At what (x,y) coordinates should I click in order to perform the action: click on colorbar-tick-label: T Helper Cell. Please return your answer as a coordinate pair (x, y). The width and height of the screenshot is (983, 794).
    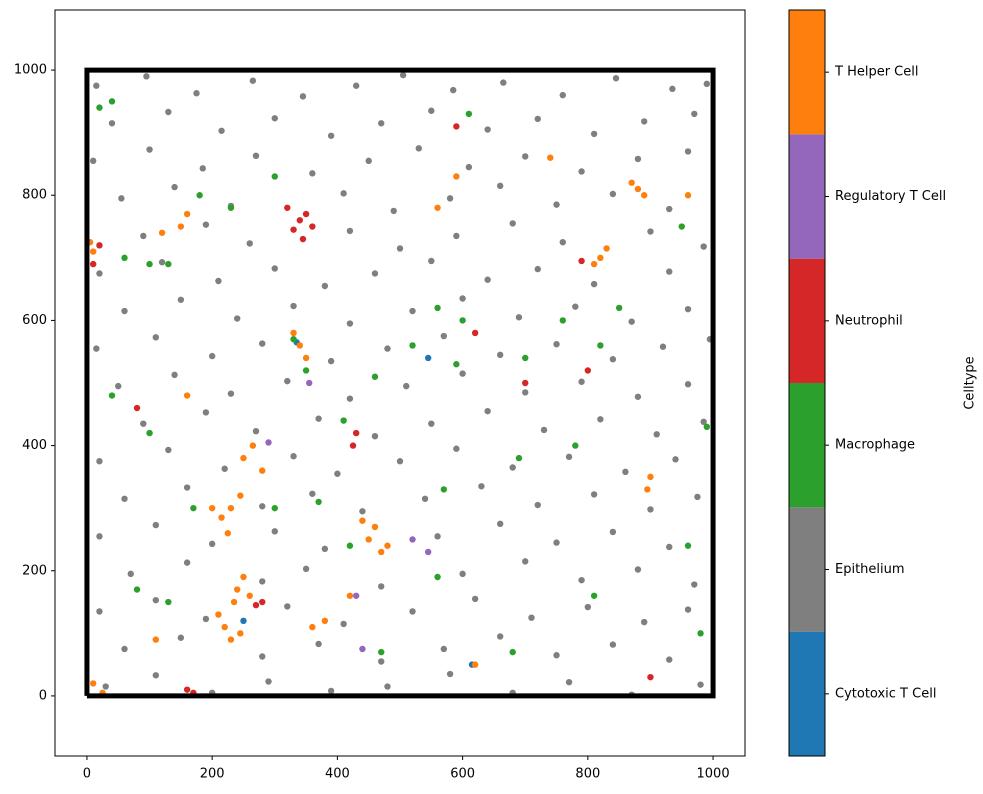
    Looking at the image, I should click on (876, 72).